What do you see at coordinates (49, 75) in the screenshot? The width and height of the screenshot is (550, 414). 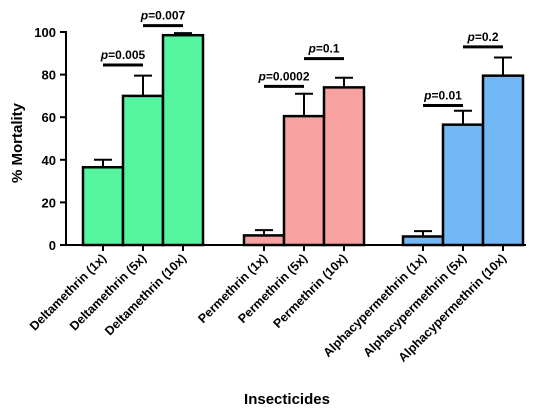 I see `y-tick-label: 80` at bounding box center [49, 75].